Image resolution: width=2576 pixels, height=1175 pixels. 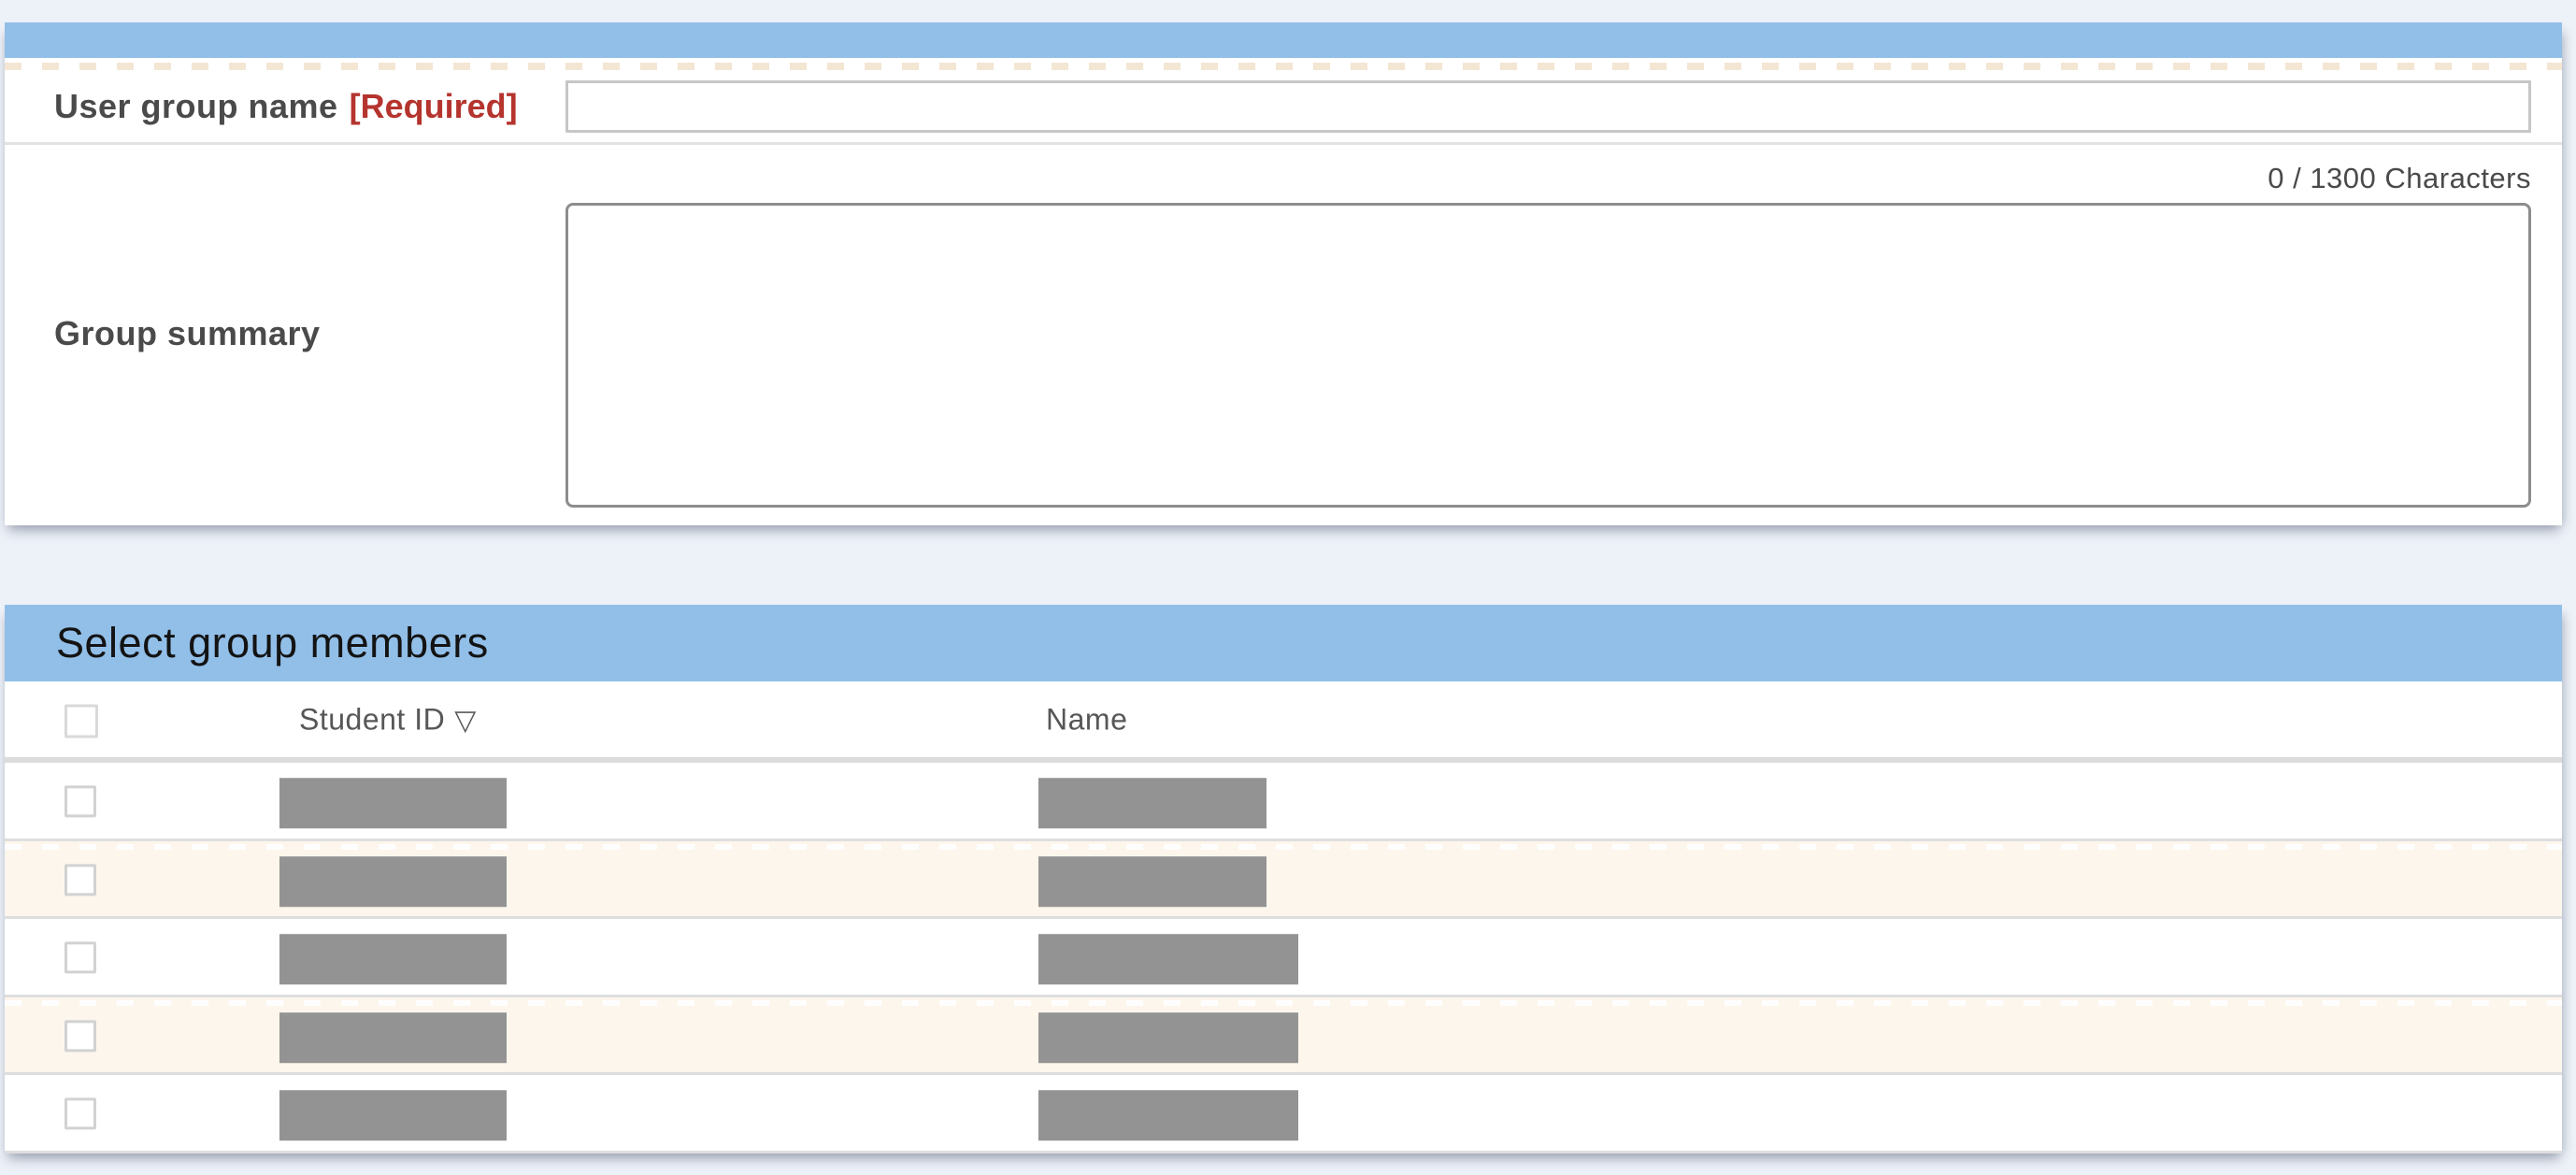 I want to click on members-table-header-row: Student ID ▽ Name, so click(x=1283, y=722).